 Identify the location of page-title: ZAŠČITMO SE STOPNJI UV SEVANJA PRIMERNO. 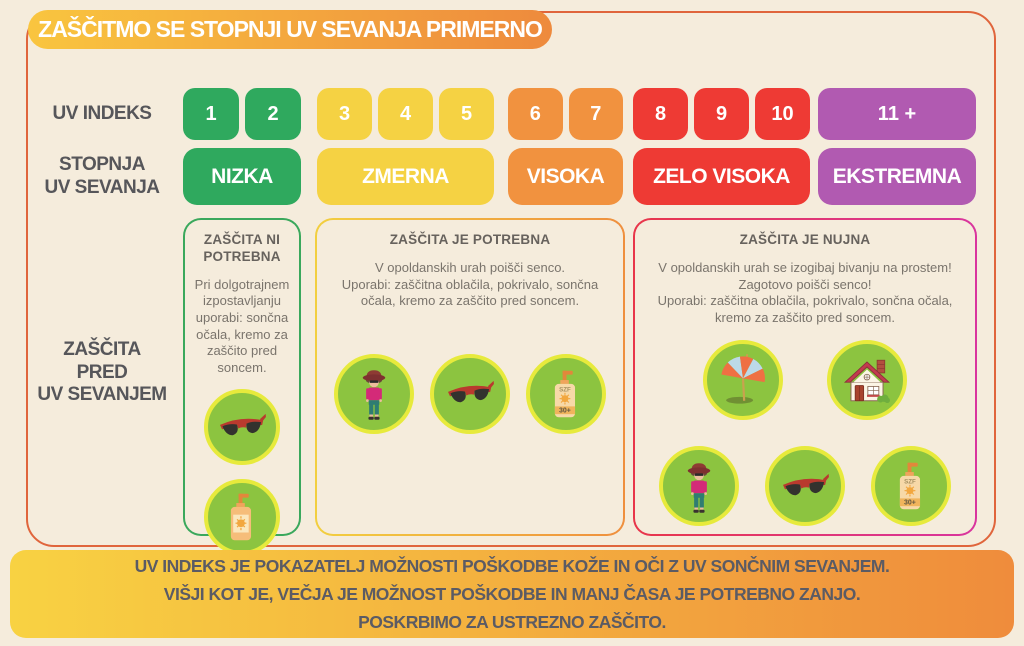
(290, 29).